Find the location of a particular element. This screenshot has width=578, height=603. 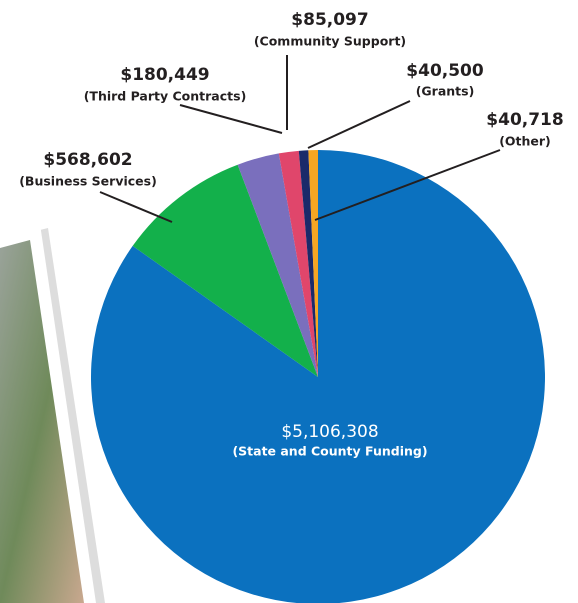

category-label: (Grants) is located at coordinates (445, 91).